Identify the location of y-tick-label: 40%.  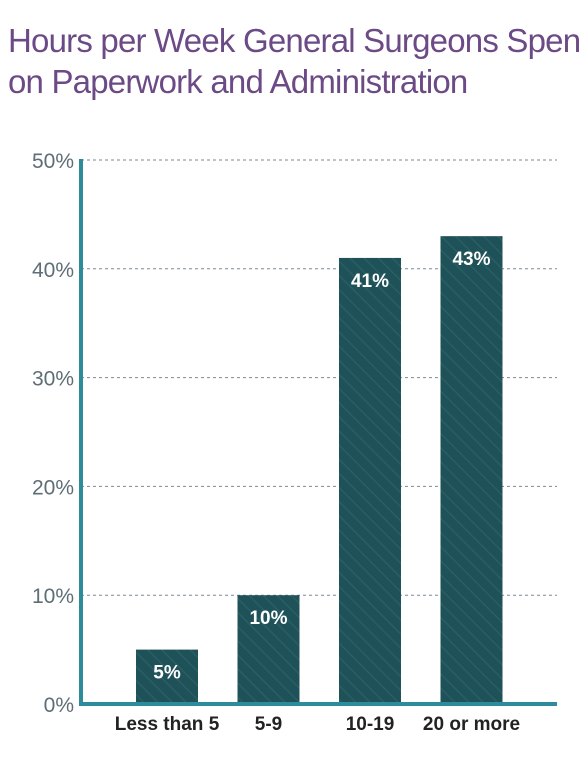
(53, 270).